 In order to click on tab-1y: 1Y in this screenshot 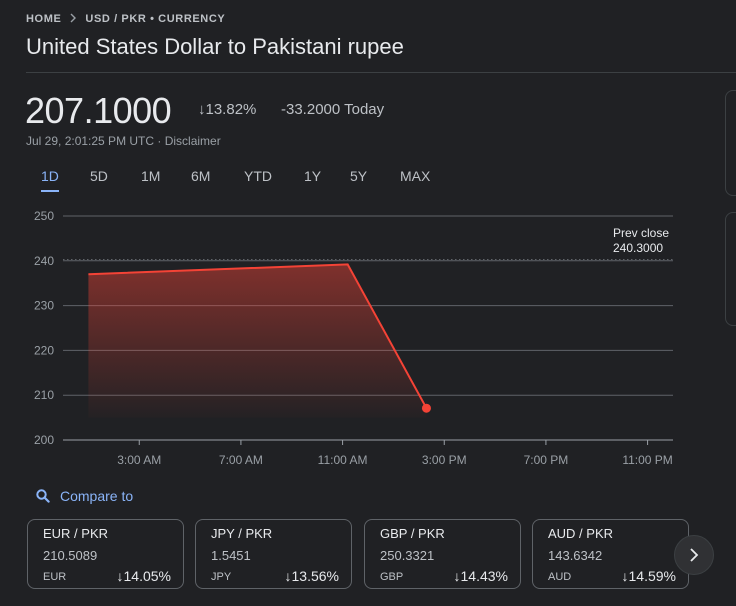, I will do `click(313, 176)`.